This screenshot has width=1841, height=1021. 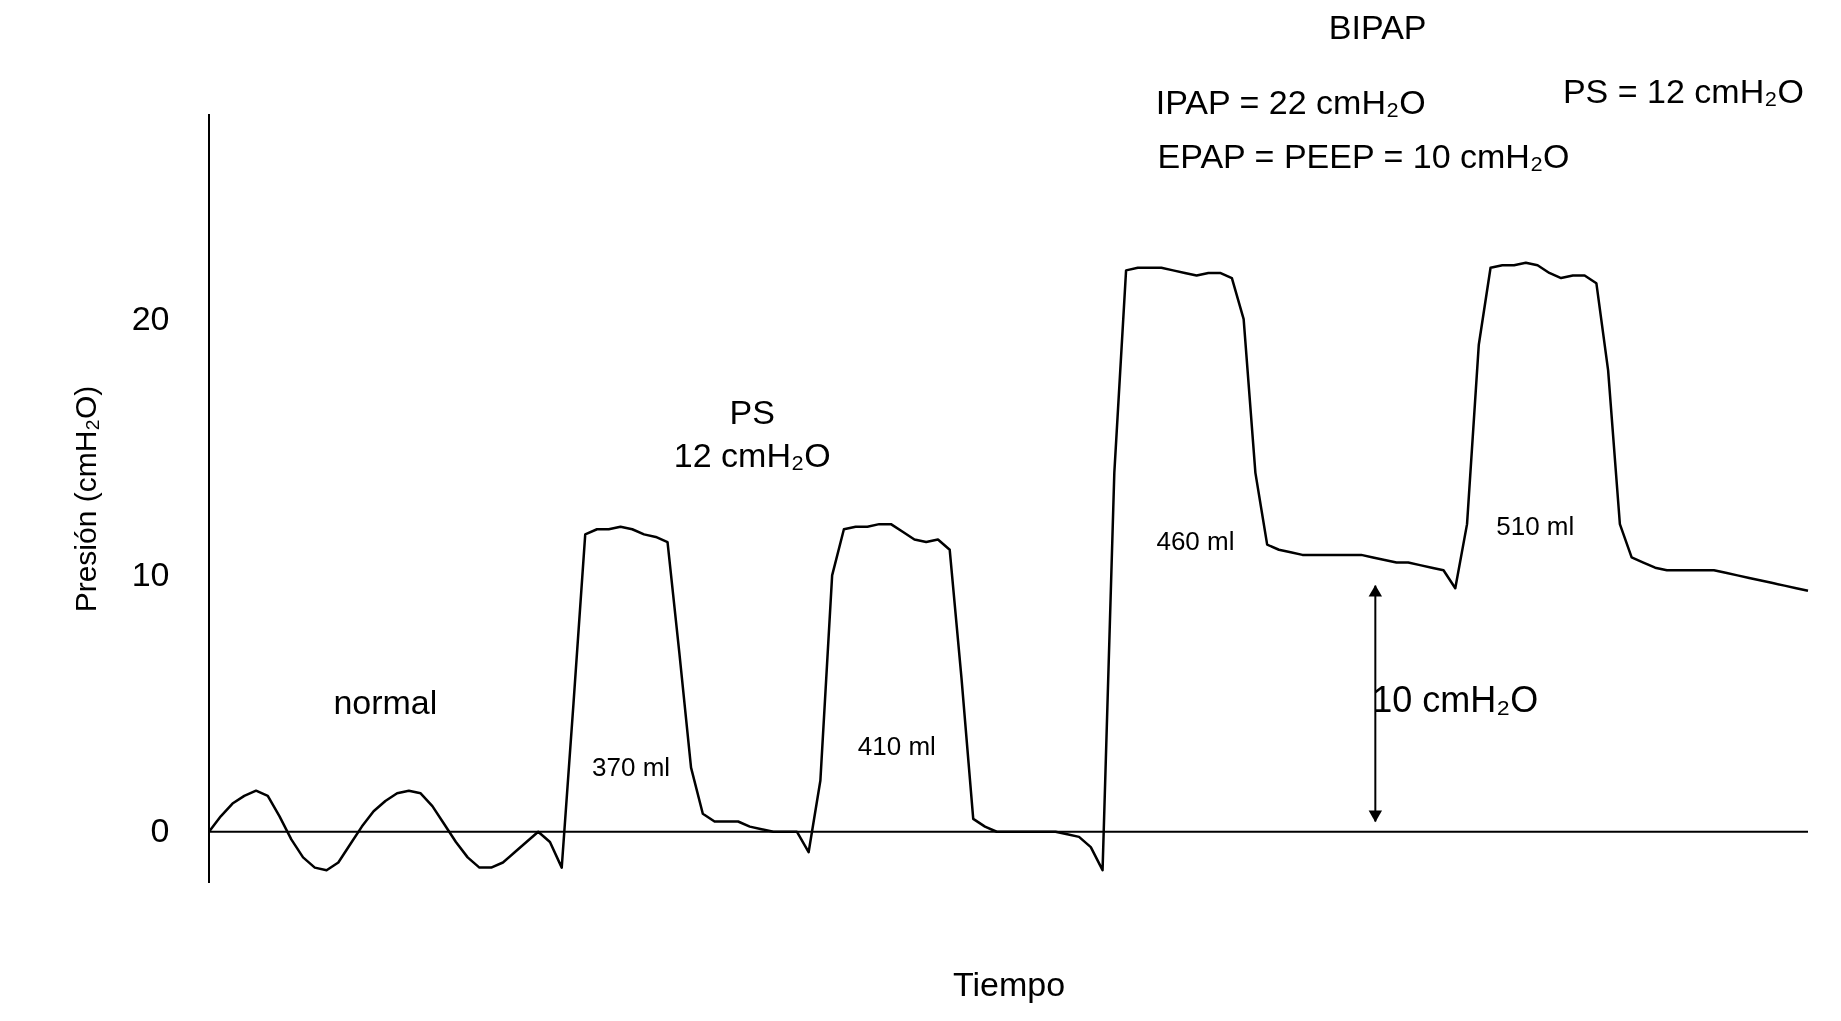 What do you see at coordinates (1535, 525) in the screenshot?
I see `annotation: 510 ml` at bounding box center [1535, 525].